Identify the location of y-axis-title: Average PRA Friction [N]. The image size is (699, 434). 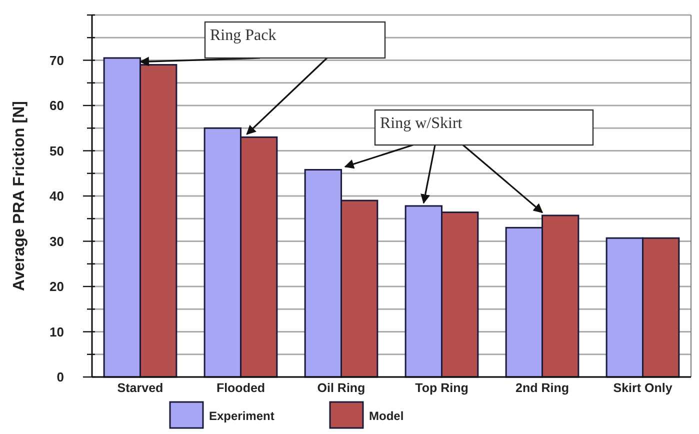
(19, 196).